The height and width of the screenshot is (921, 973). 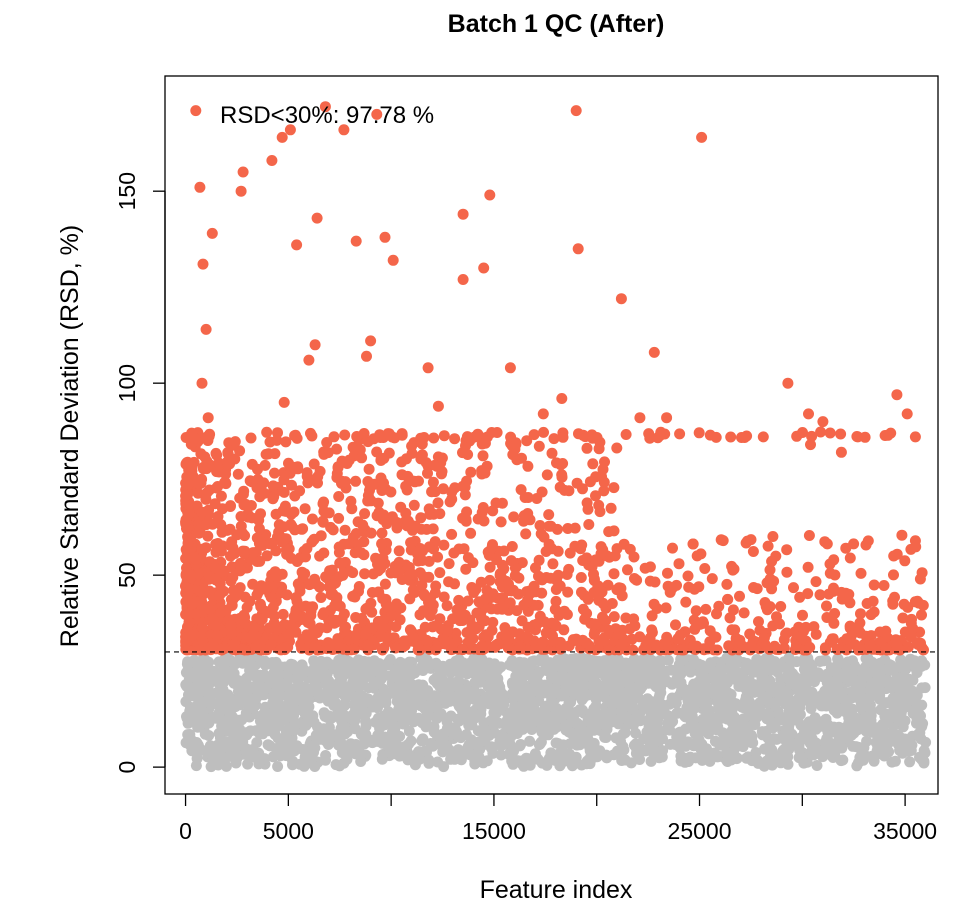 I want to click on y-tick-label: 0, so click(x=127, y=767).